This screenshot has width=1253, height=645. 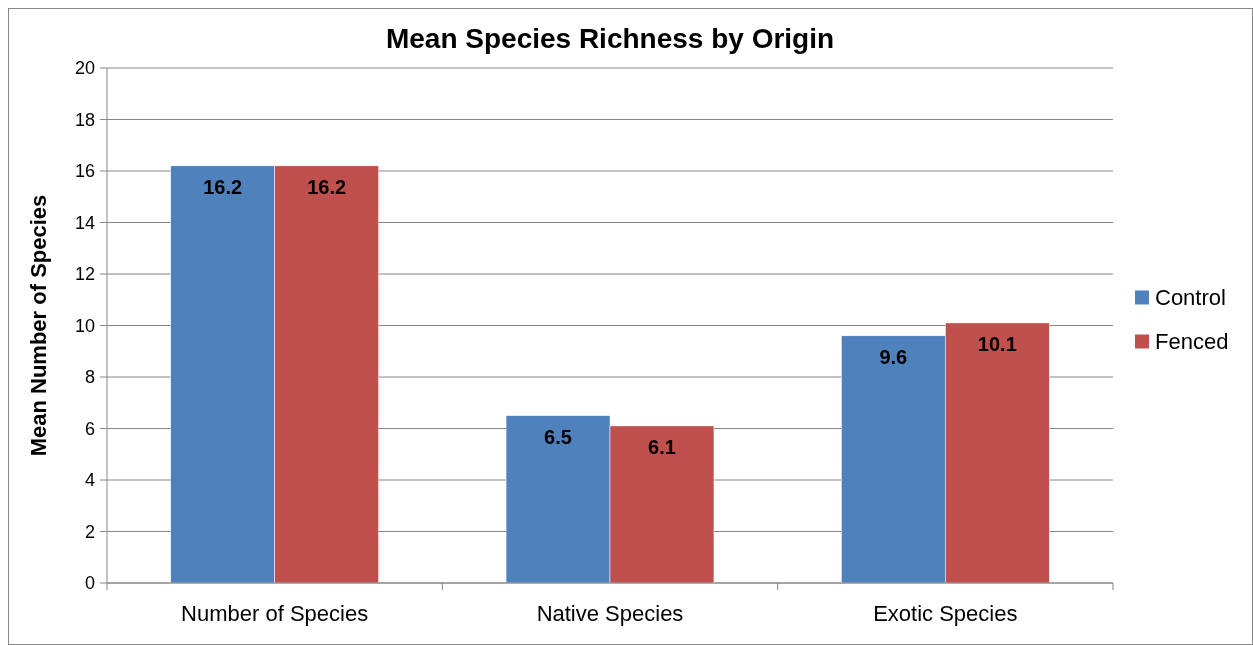 What do you see at coordinates (1192, 342) in the screenshot?
I see `legend-label: Fenced` at bounding box center [1192, 342].